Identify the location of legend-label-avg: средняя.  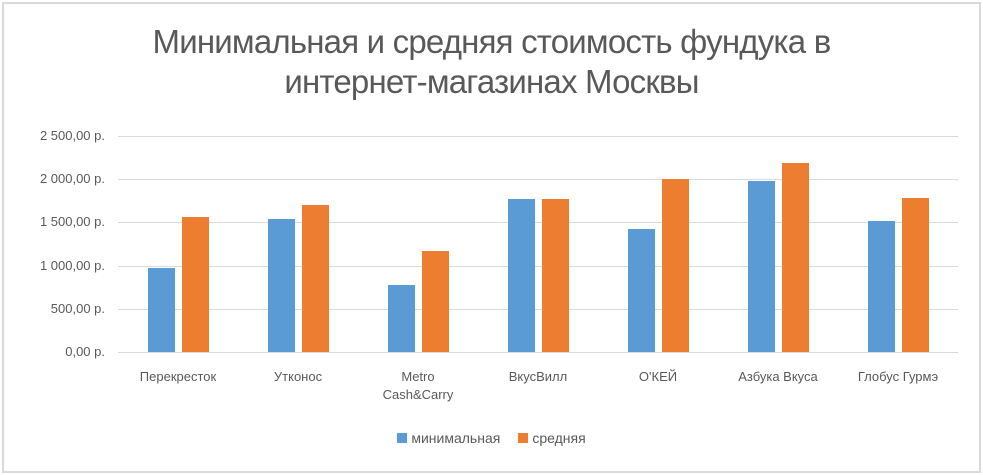
(559, 438).